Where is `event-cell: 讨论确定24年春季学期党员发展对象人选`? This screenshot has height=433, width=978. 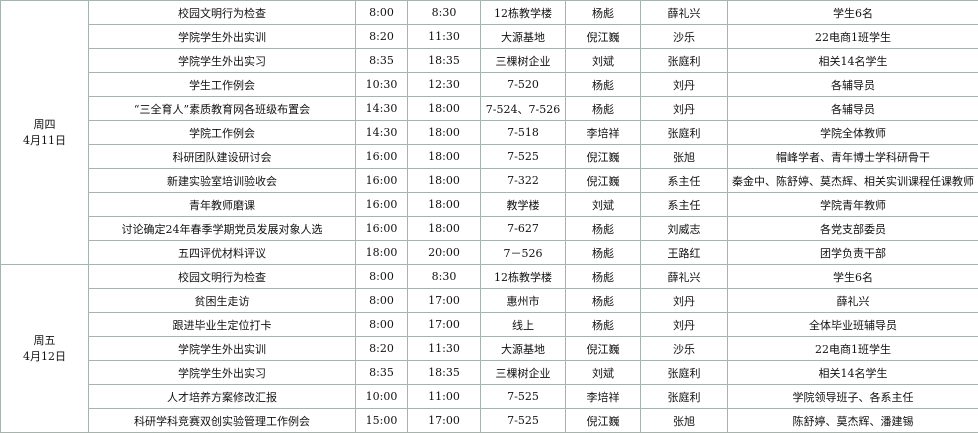 event-cell: 讨论确定24年春季学期党员发展对象人选 is located at coordinates (222, 228).